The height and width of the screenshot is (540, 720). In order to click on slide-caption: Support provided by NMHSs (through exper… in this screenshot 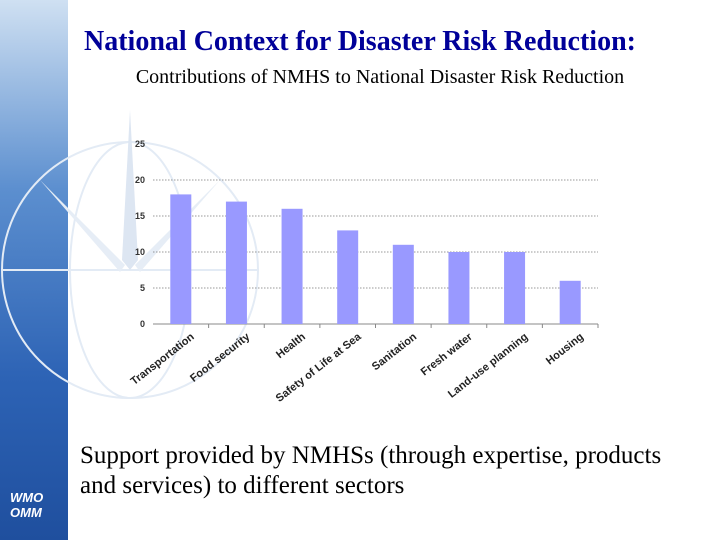, I will do `click(371, 470)`.